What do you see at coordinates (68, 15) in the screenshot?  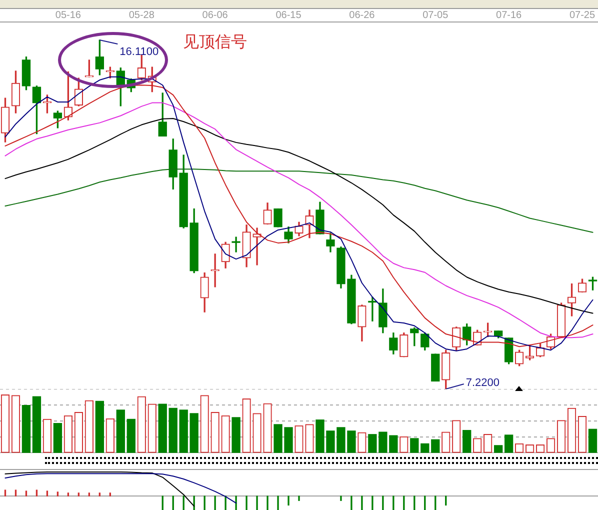 I see `x-tick-label: 05-16` at bounding box center [68, 15].